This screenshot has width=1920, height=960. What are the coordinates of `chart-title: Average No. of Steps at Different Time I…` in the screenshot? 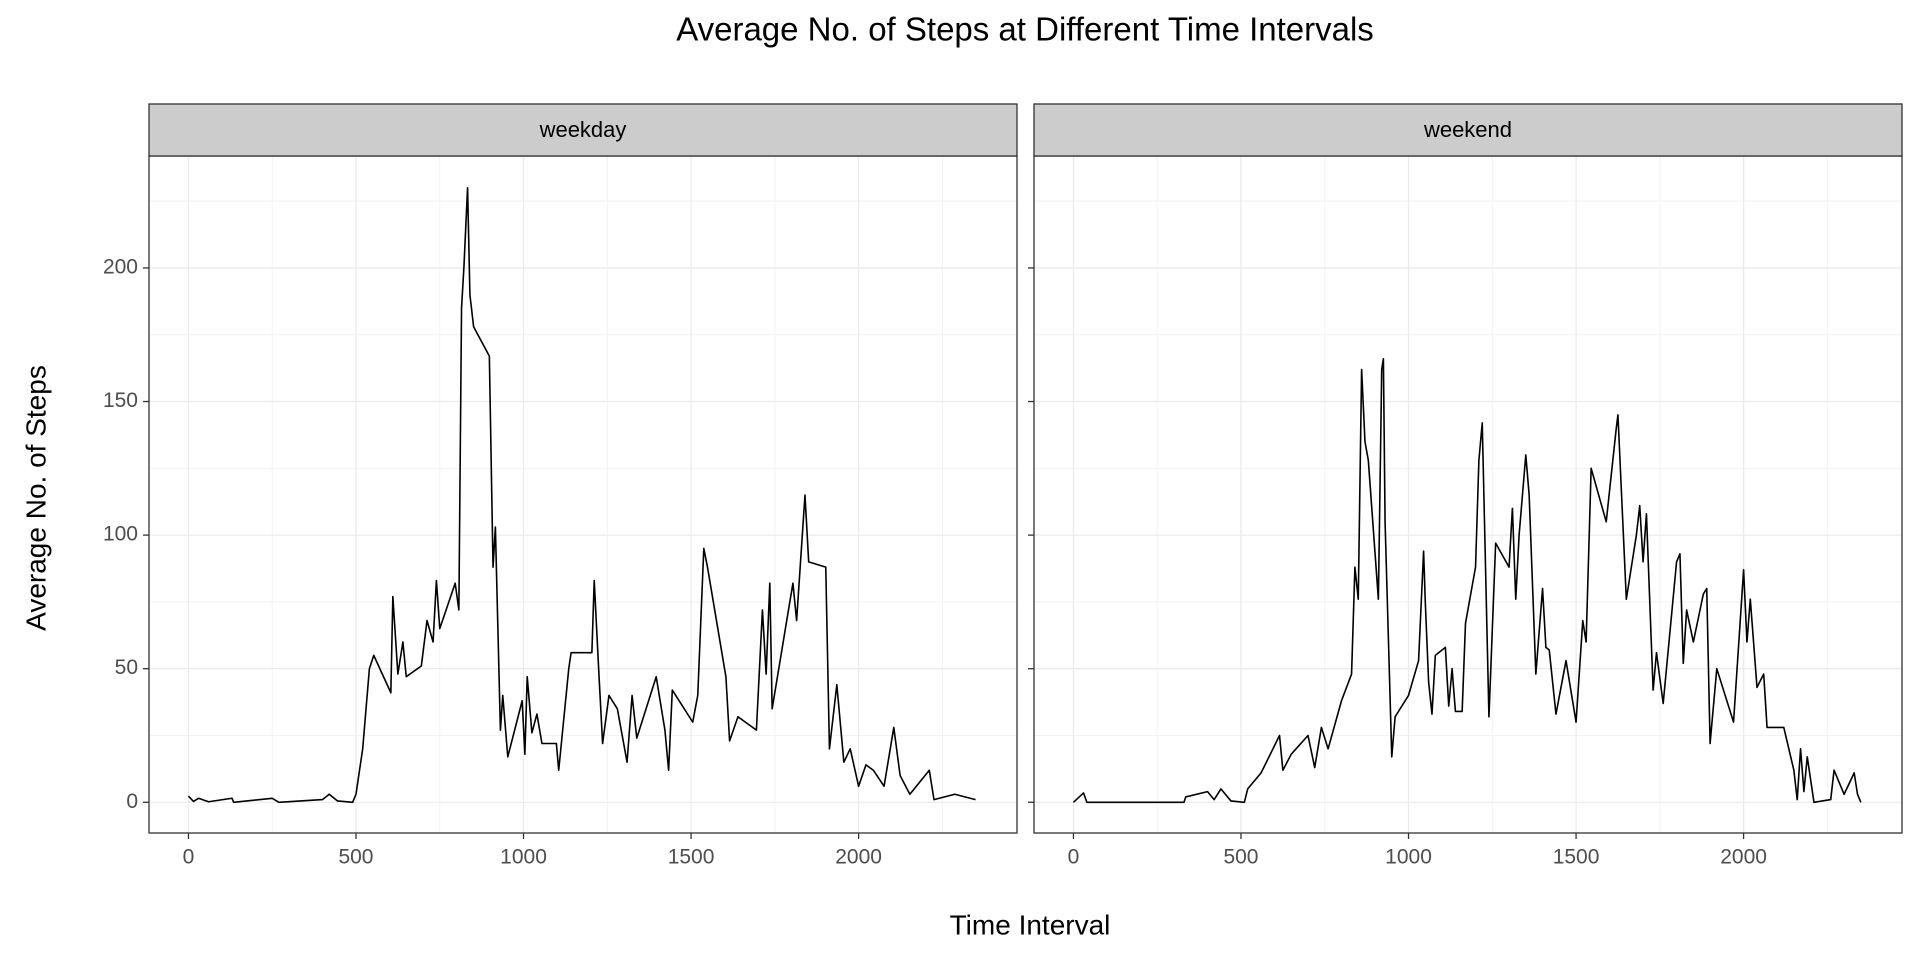 It's located at (1025, 29).